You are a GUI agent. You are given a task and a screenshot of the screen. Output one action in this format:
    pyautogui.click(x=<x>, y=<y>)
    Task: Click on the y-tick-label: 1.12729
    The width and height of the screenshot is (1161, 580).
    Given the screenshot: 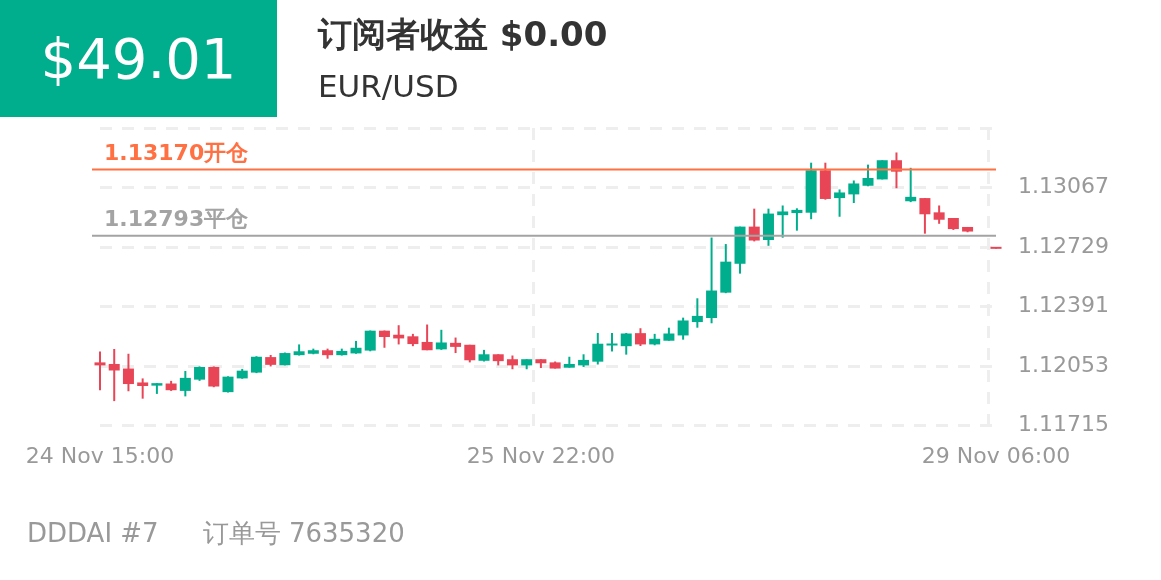 What is the action you would take?
    pyautogui.click(x=1064, y=245)
    